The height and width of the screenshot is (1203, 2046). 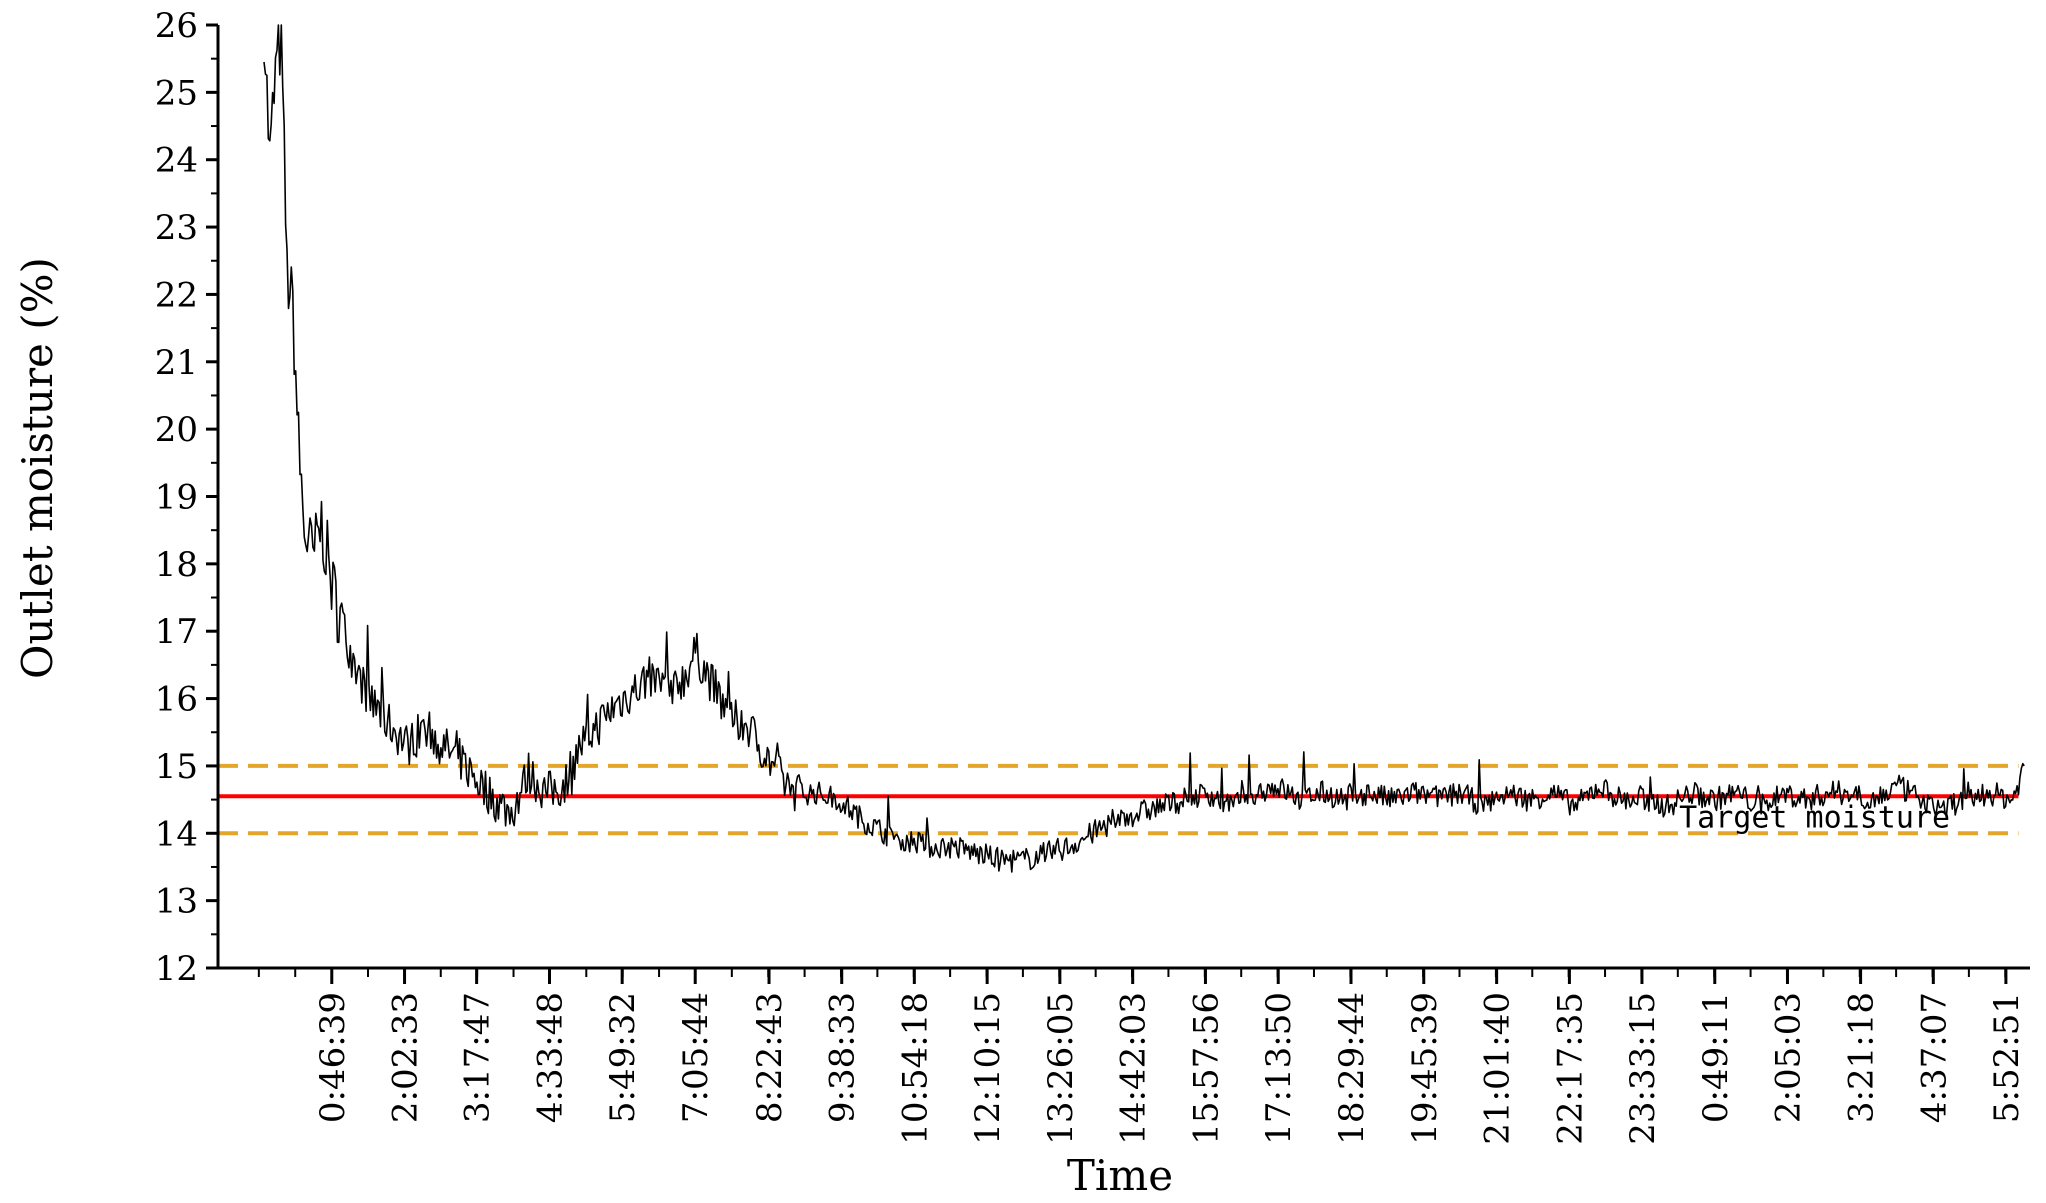 I want to click on target-moisture-label: Target moisture, so click(x=1814, y=817).